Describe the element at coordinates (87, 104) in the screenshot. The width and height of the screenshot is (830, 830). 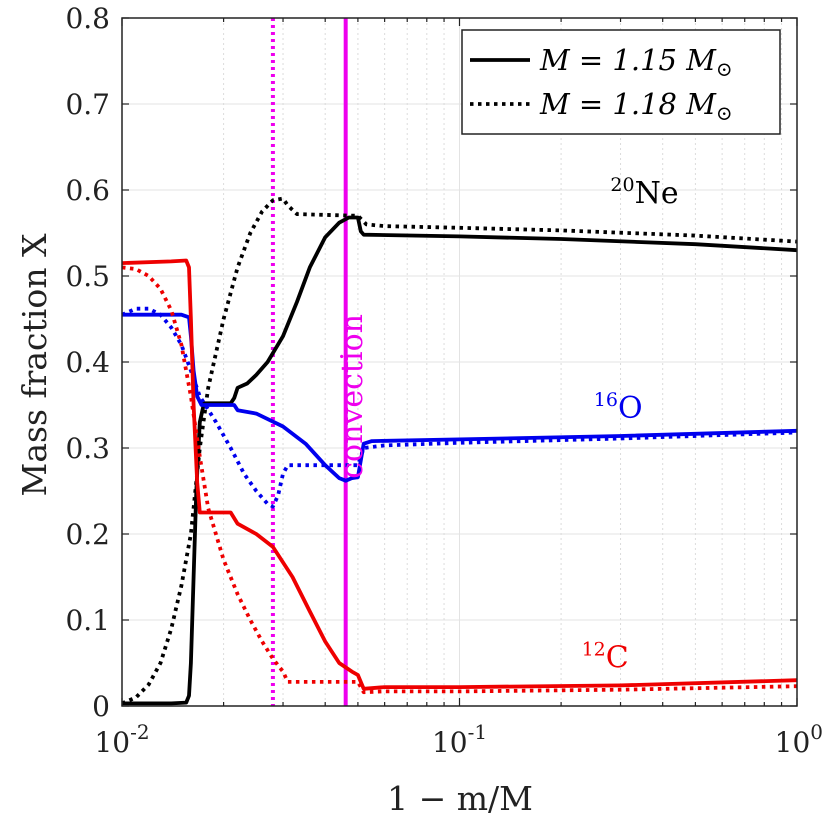
I see `y-tick-label: 0.7` at that location.